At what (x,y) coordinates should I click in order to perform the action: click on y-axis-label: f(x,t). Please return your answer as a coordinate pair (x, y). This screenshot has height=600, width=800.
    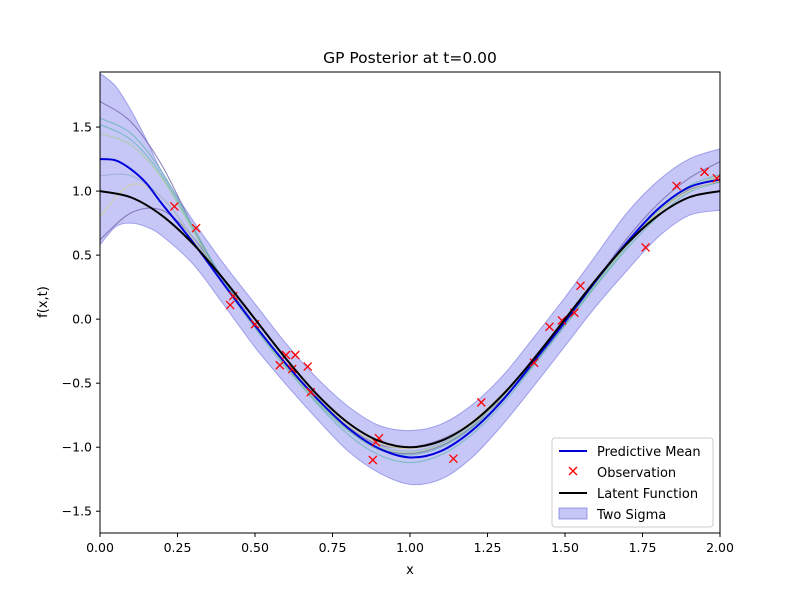
    Looking at the image, I should click on (43, 302).